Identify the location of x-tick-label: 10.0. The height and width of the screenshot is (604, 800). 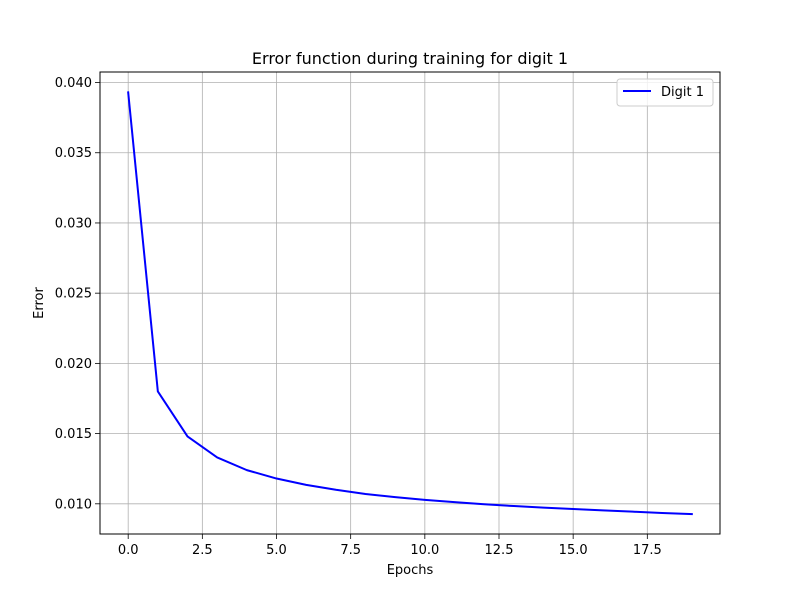
(424, 550).